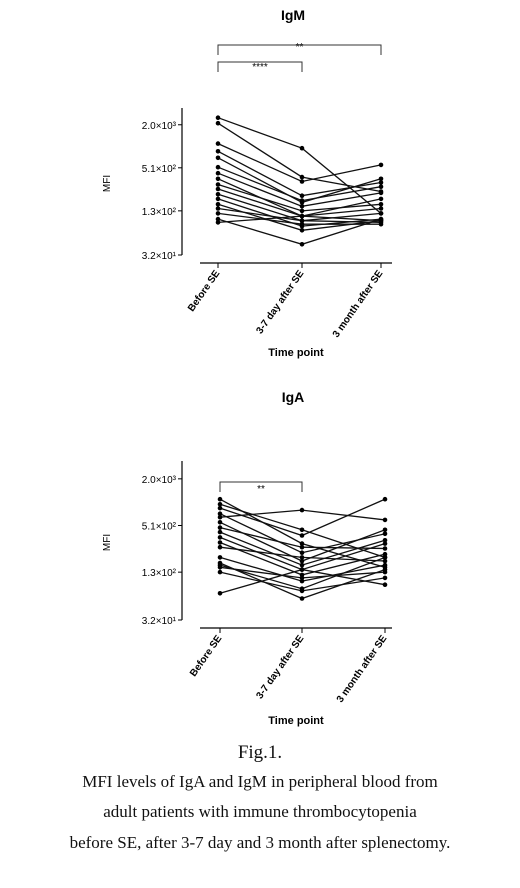 The image size is (520, 888). I want to click on chart-title: IgA, so click(293, 397).